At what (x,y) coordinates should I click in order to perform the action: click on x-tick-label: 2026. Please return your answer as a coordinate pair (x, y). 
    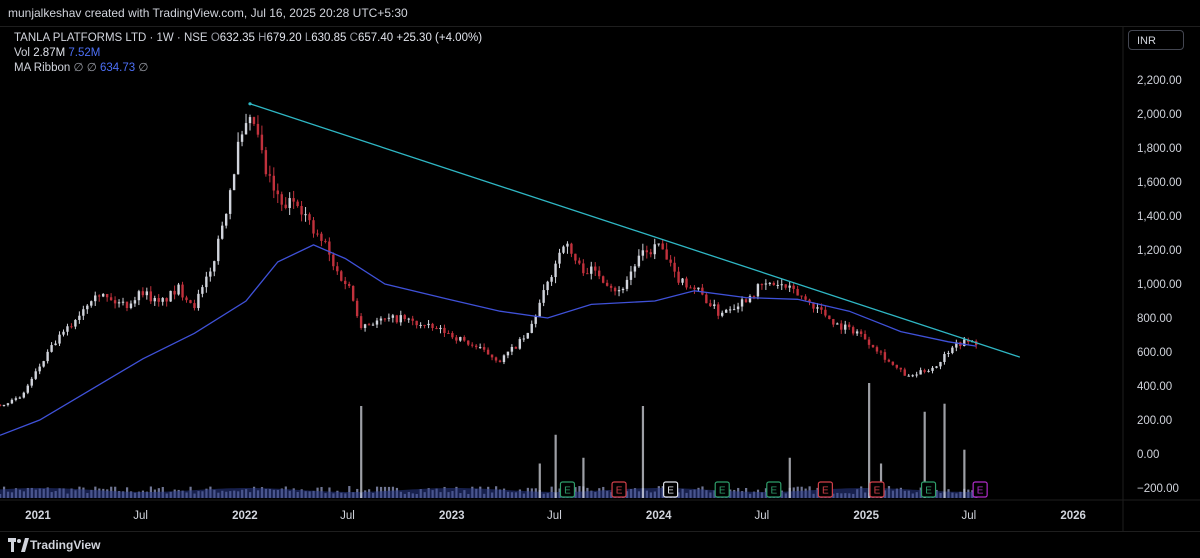
    Looking at the image, I should click on (1073, 516).